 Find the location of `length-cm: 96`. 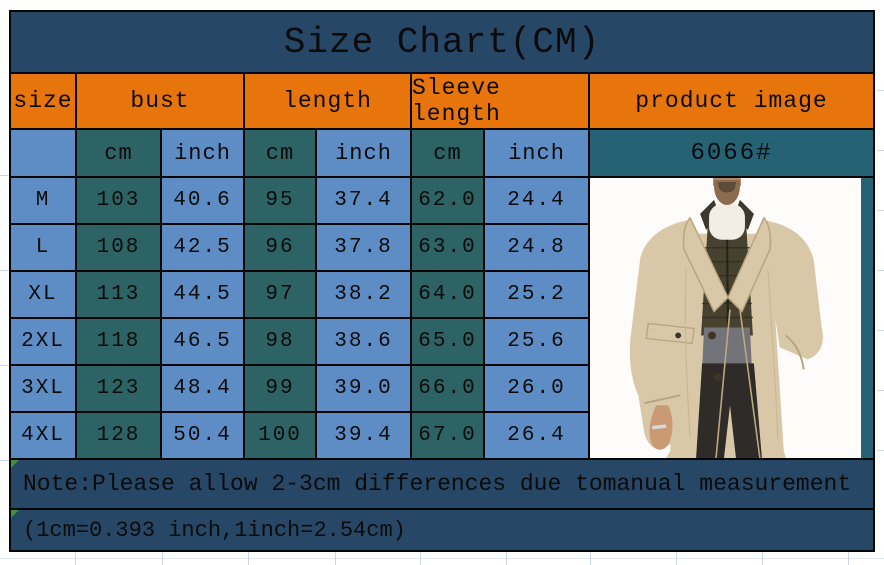

length-cm: 96 is located at coordinates (280, 247).